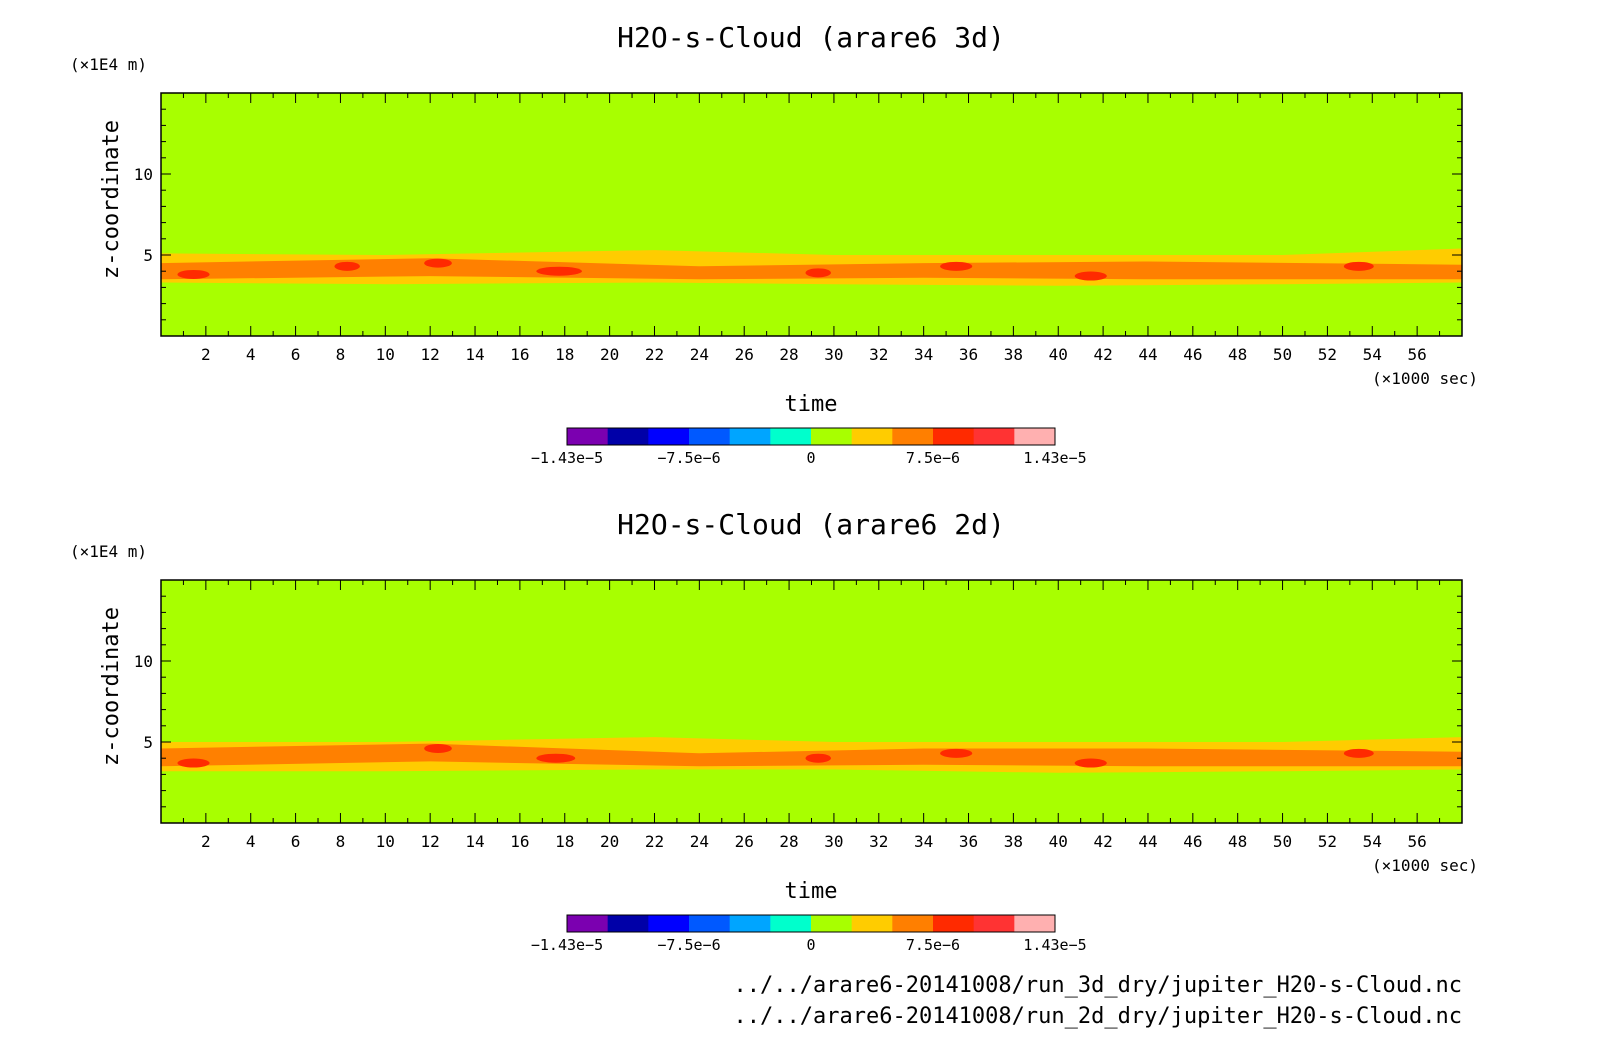  What do you see at coordinates (519, 841) in the screenshot?
I see `x-tick-label: 16` at bounding box center [519, 841].